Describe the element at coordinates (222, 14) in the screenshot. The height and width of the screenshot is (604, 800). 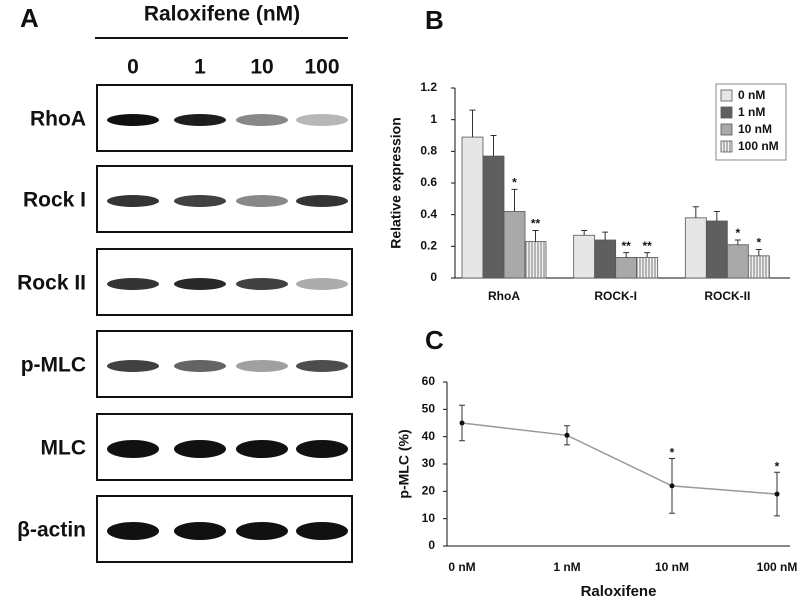
I see `blot-title: Raloxifene (nM)` at that location.